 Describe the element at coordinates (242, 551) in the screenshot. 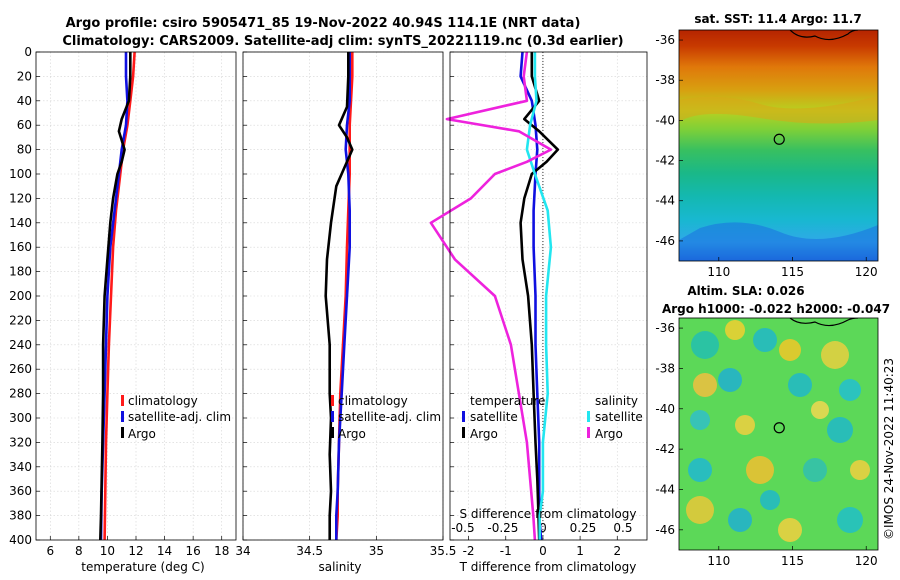

I see `x-tick-label: 34` at that location.